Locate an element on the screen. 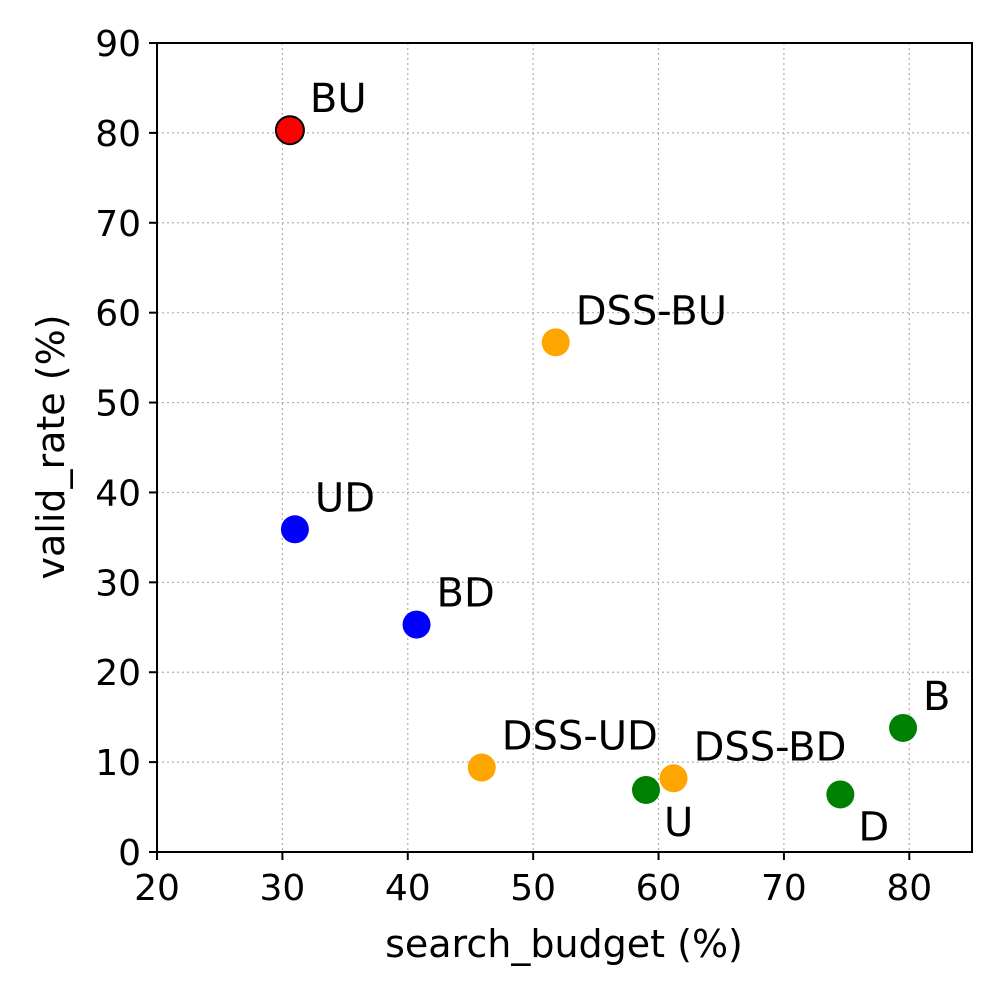 The height and width of the screenshot is (997, 997). x-axis-ticks: 20 30 40 50 60 70 80 is located at coordinates (533, 880).